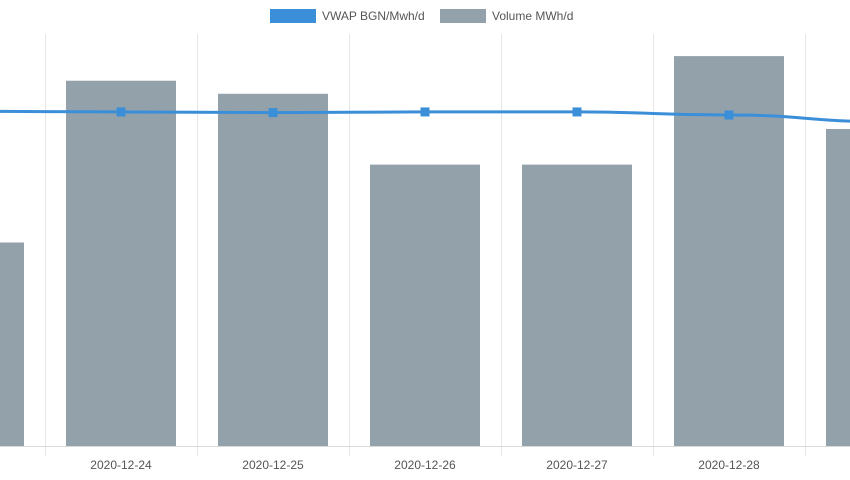 The height and width of the screenshot is (480, 850). I want to click on legend-swatch-volume, so click(463, 16).